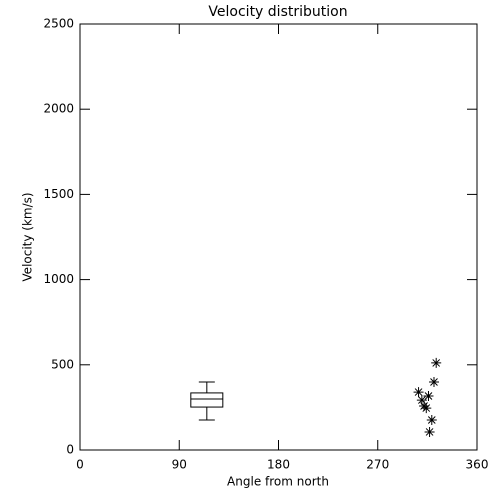 This screenshot has height=500, width=500. What do you see at coordinates (58, 109) in the screenshot?
I see `y-tick-label: 2000` at bounding box center [58, 109].